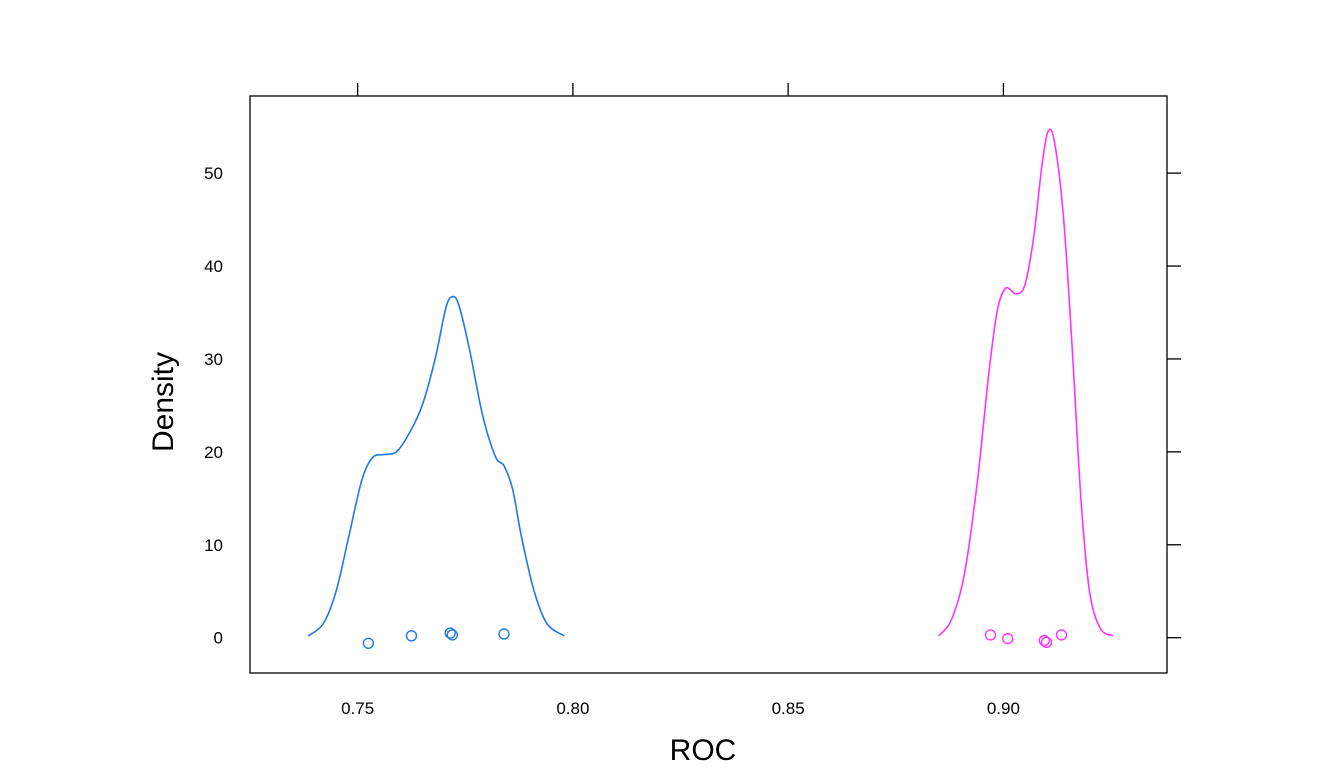 Image resolution: width=1328 pixels, height=784 pixels. I want to click on x-ticks-top, so click(680, 89).